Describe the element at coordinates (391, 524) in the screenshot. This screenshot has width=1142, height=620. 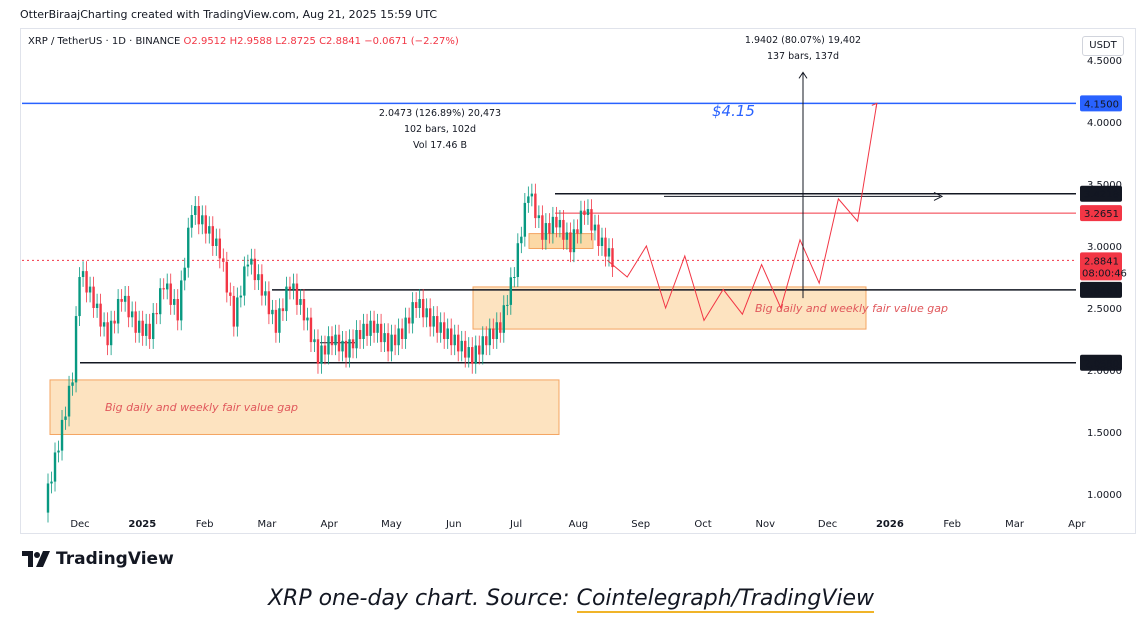
I see `x-axis-tick: May` at that location.